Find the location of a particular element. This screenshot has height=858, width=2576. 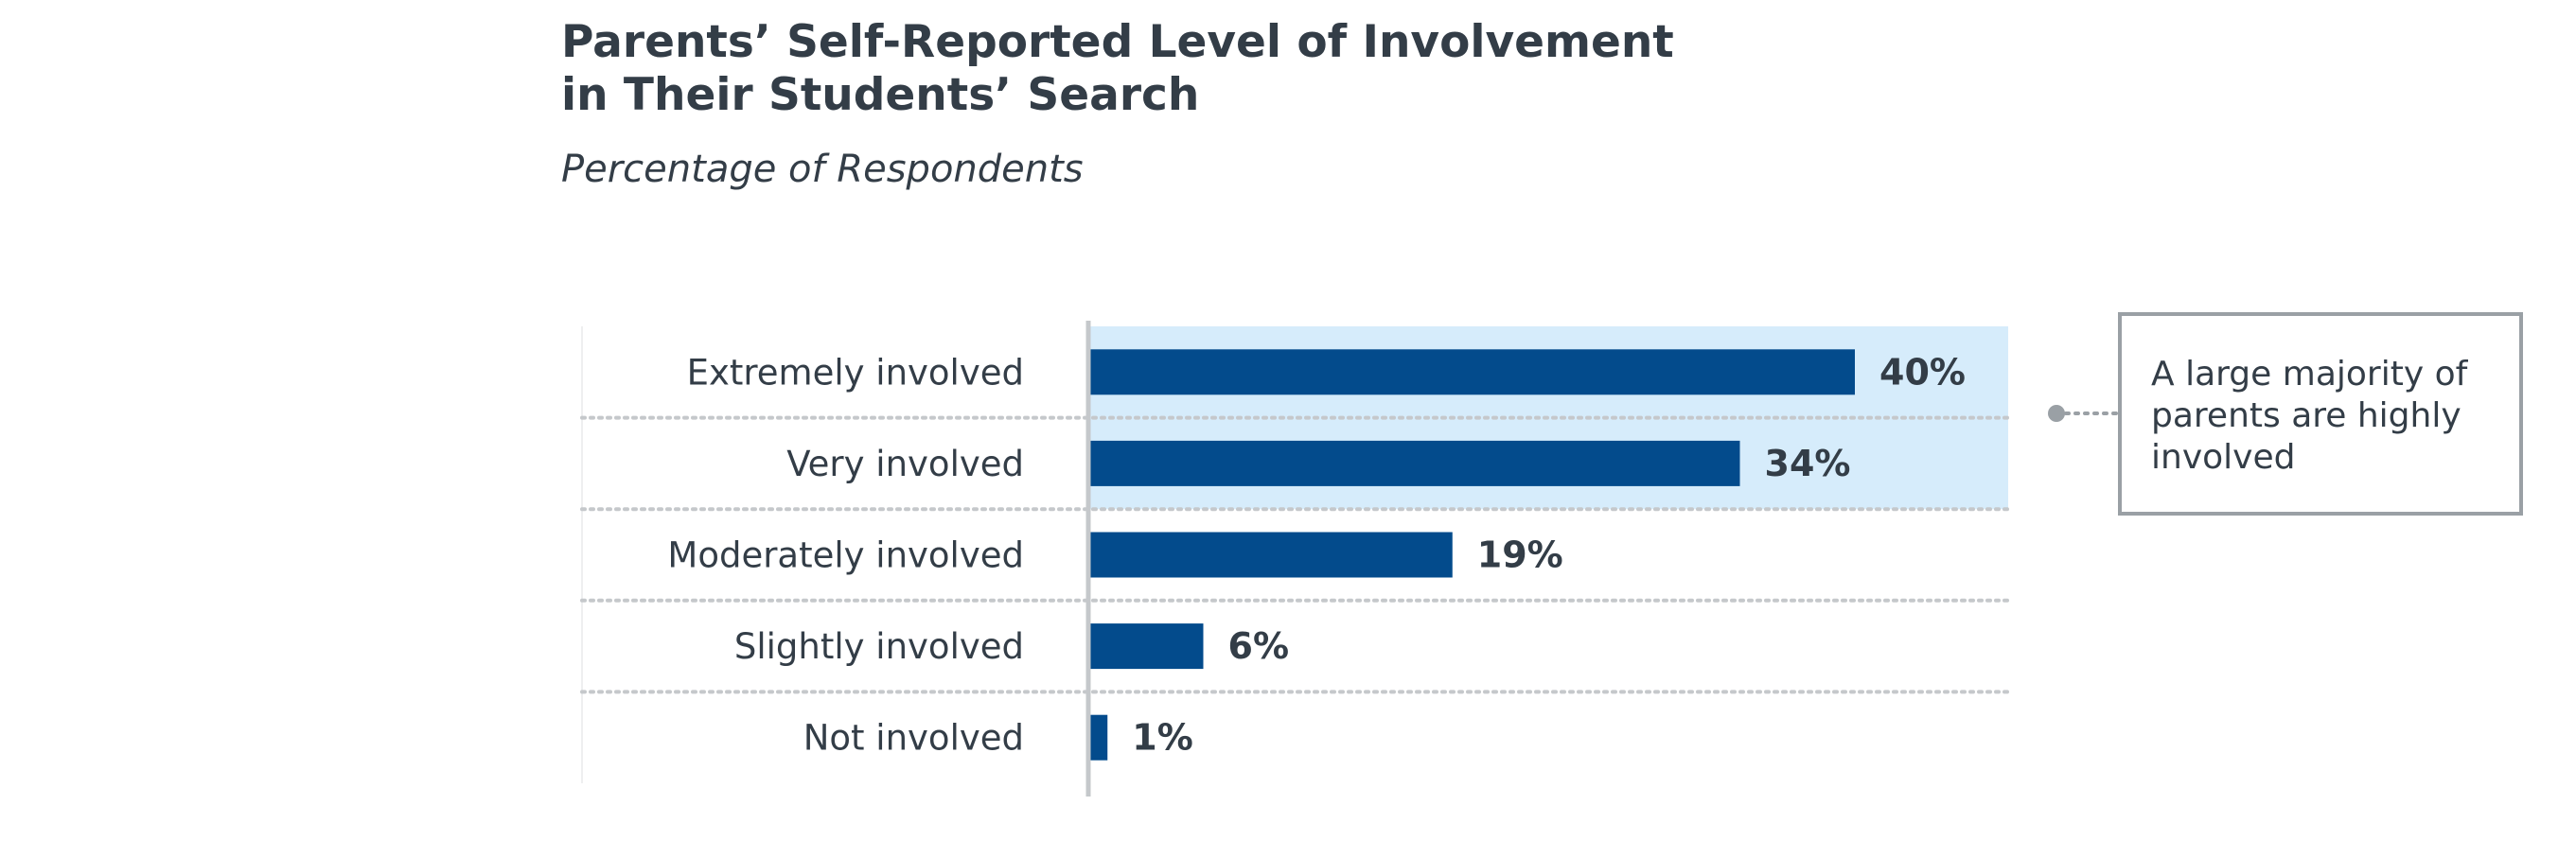

category-label-3: Slightly involved is located at coordinates (879, 646).